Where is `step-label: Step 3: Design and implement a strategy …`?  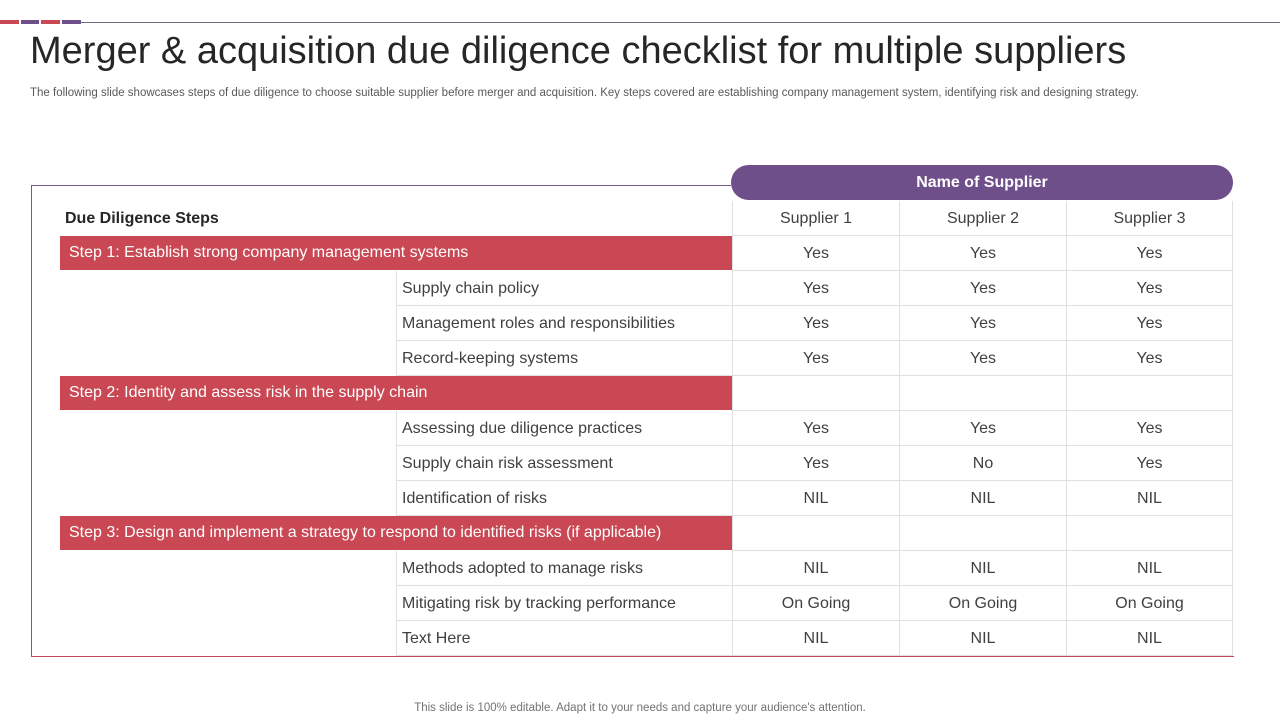
step-label: Step 3: Design and implement a strategy … is located at coordinates (396, 533).